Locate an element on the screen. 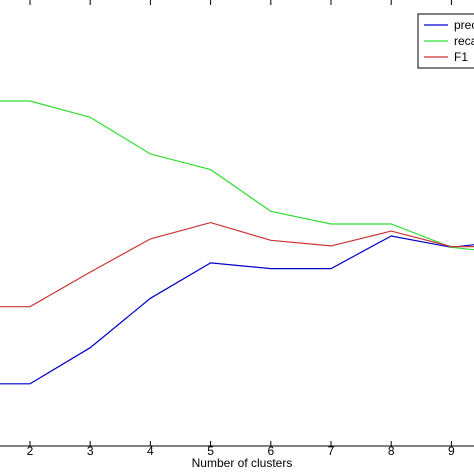 Image resolution: width=474 pixels, height=474 pixels. x-tick-label: 5 is located at coordinates (210, 451).